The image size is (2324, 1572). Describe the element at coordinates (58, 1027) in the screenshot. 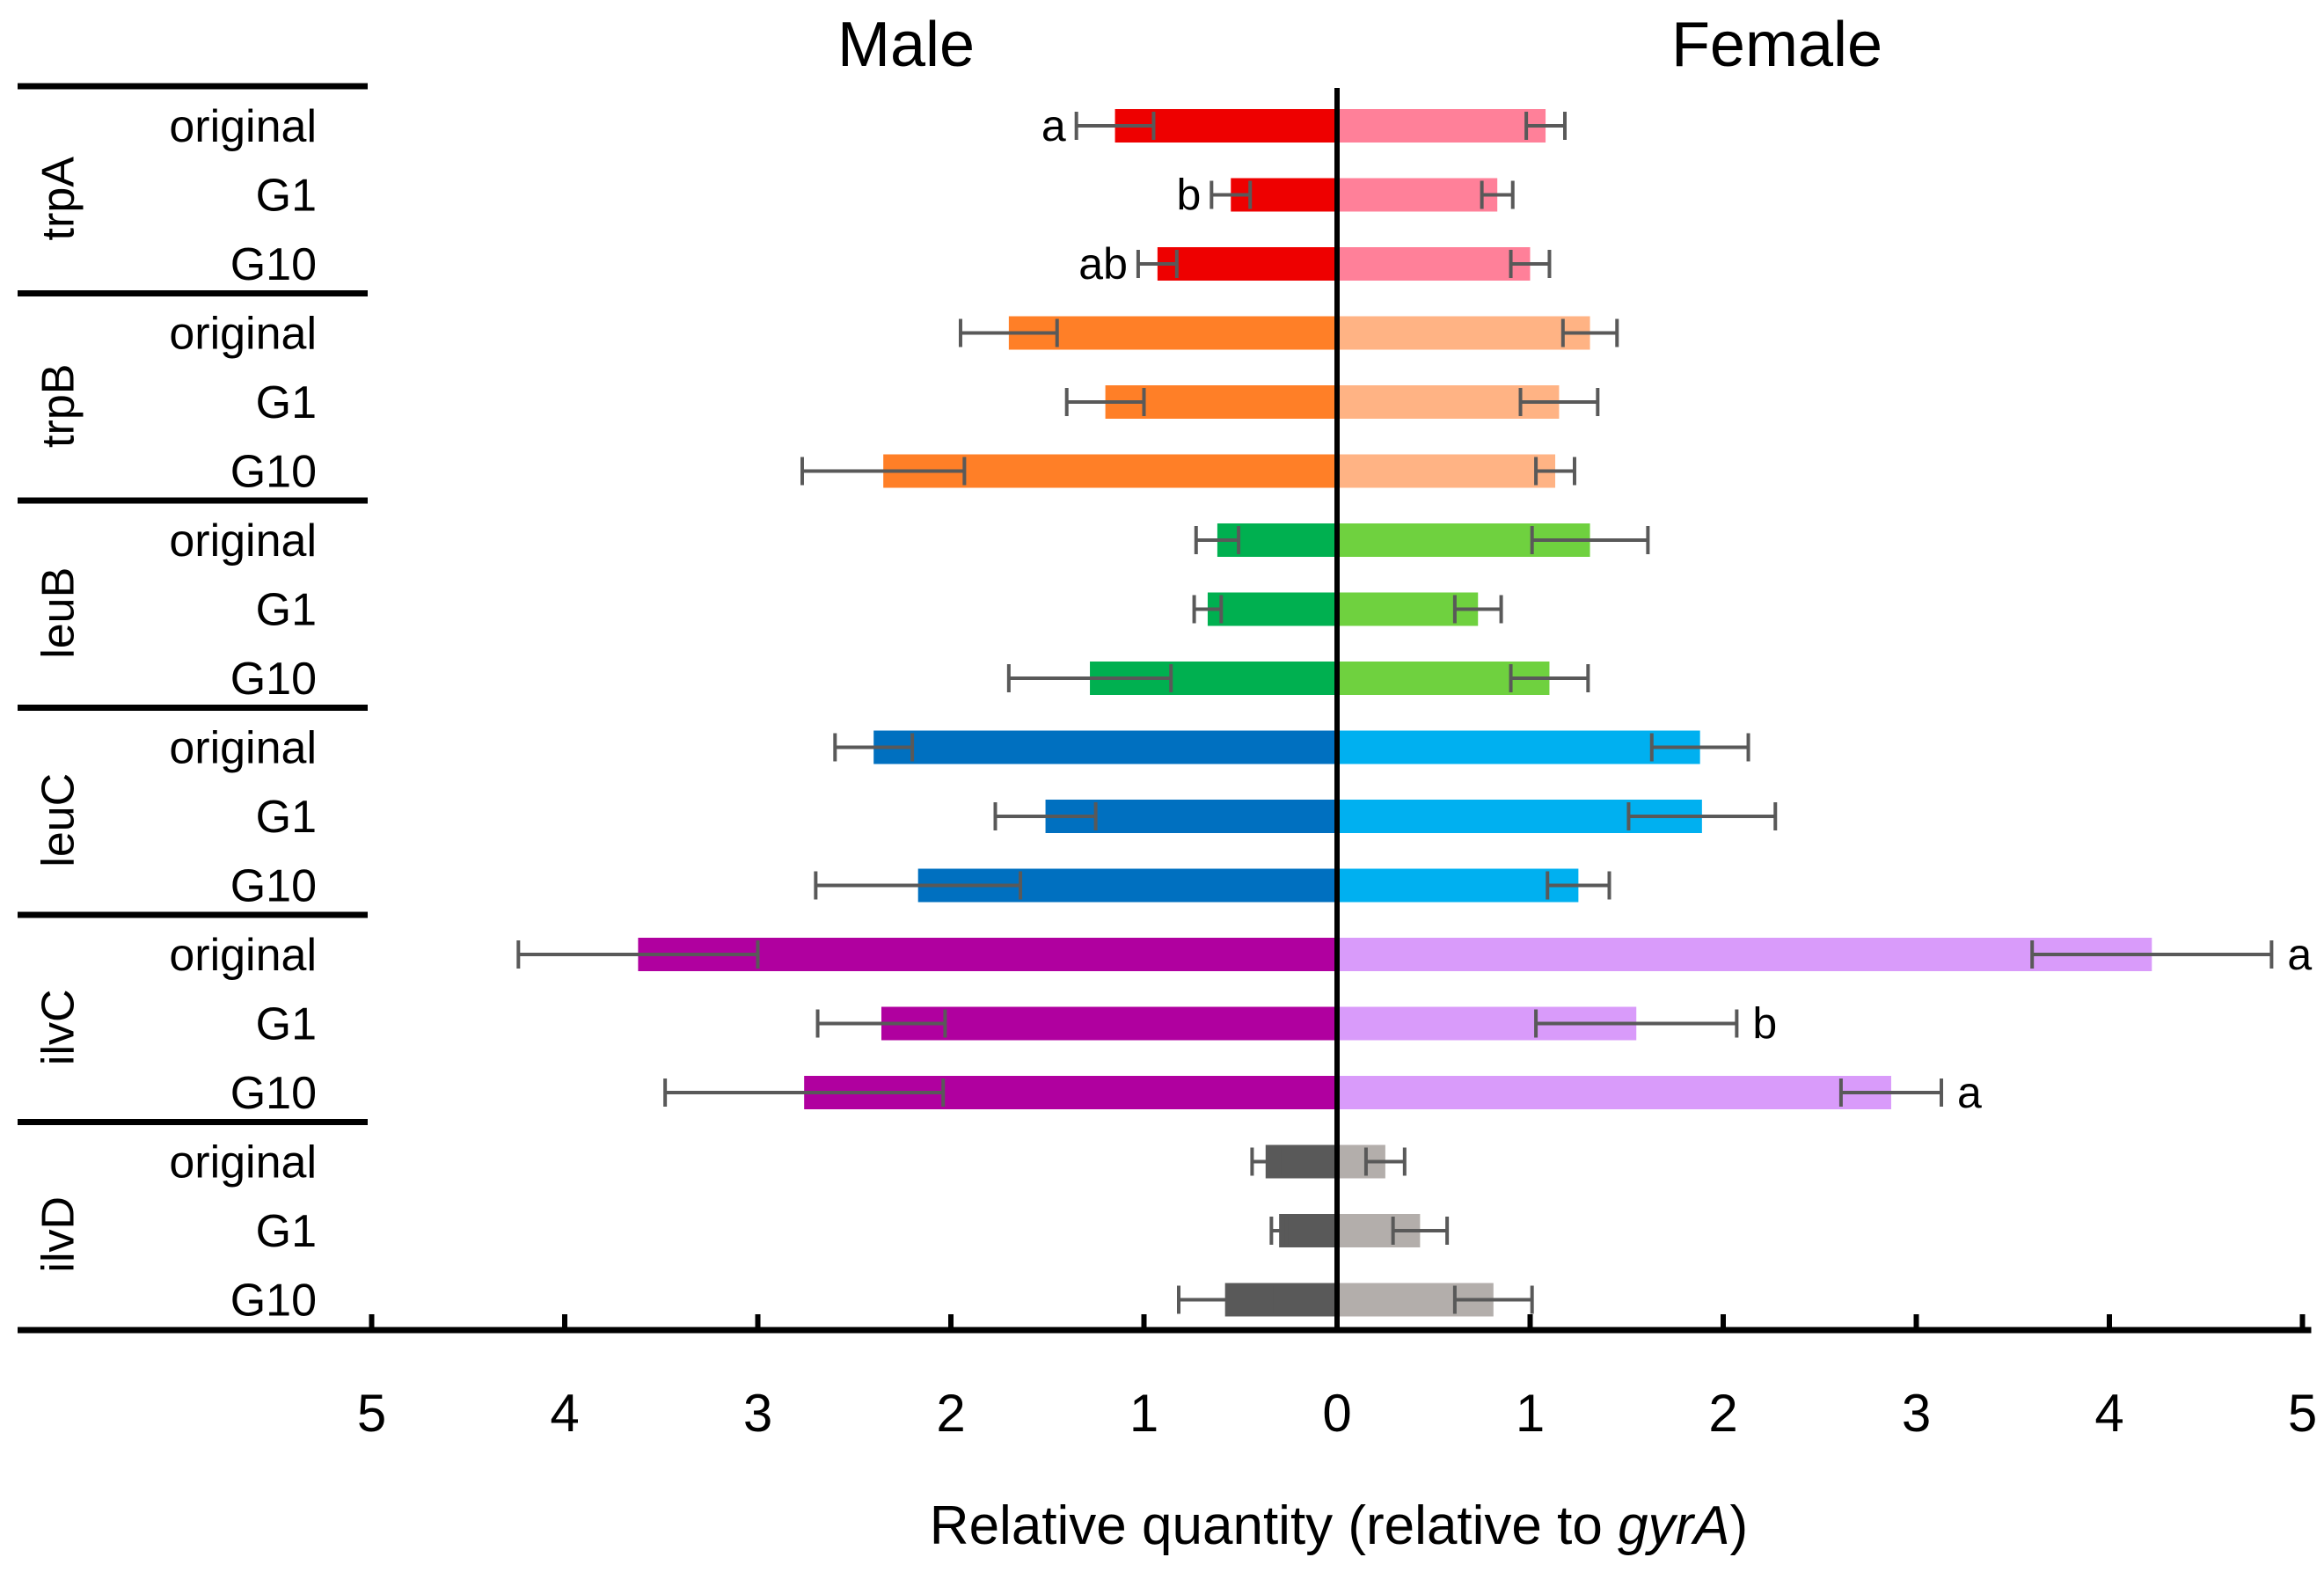

I see `gene-label-ilvC: ilvC` at that location.